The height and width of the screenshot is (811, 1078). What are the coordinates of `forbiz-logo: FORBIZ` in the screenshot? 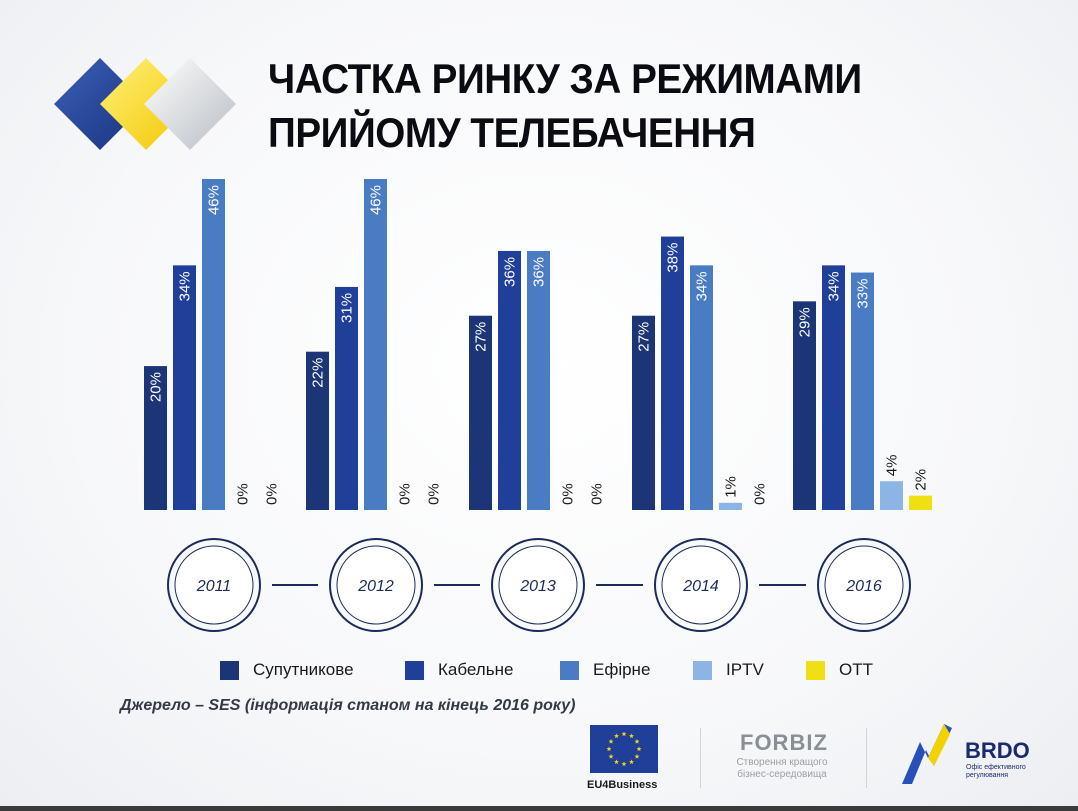 It's located at (784, 742).